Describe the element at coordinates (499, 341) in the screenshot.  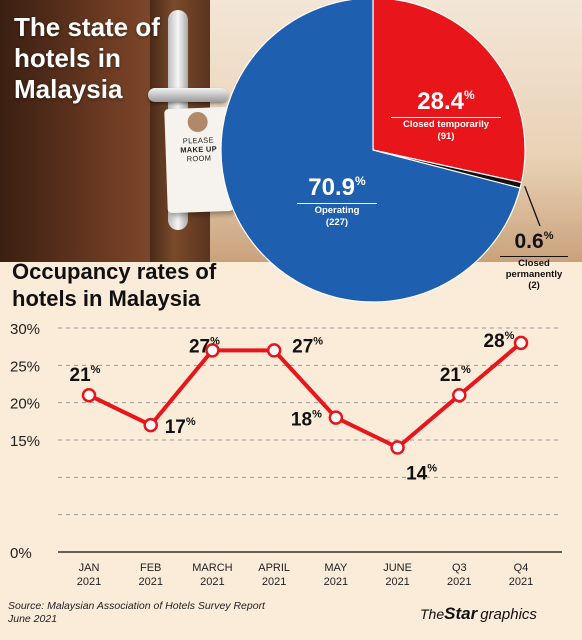
I see `data-label: 28%` at that location.